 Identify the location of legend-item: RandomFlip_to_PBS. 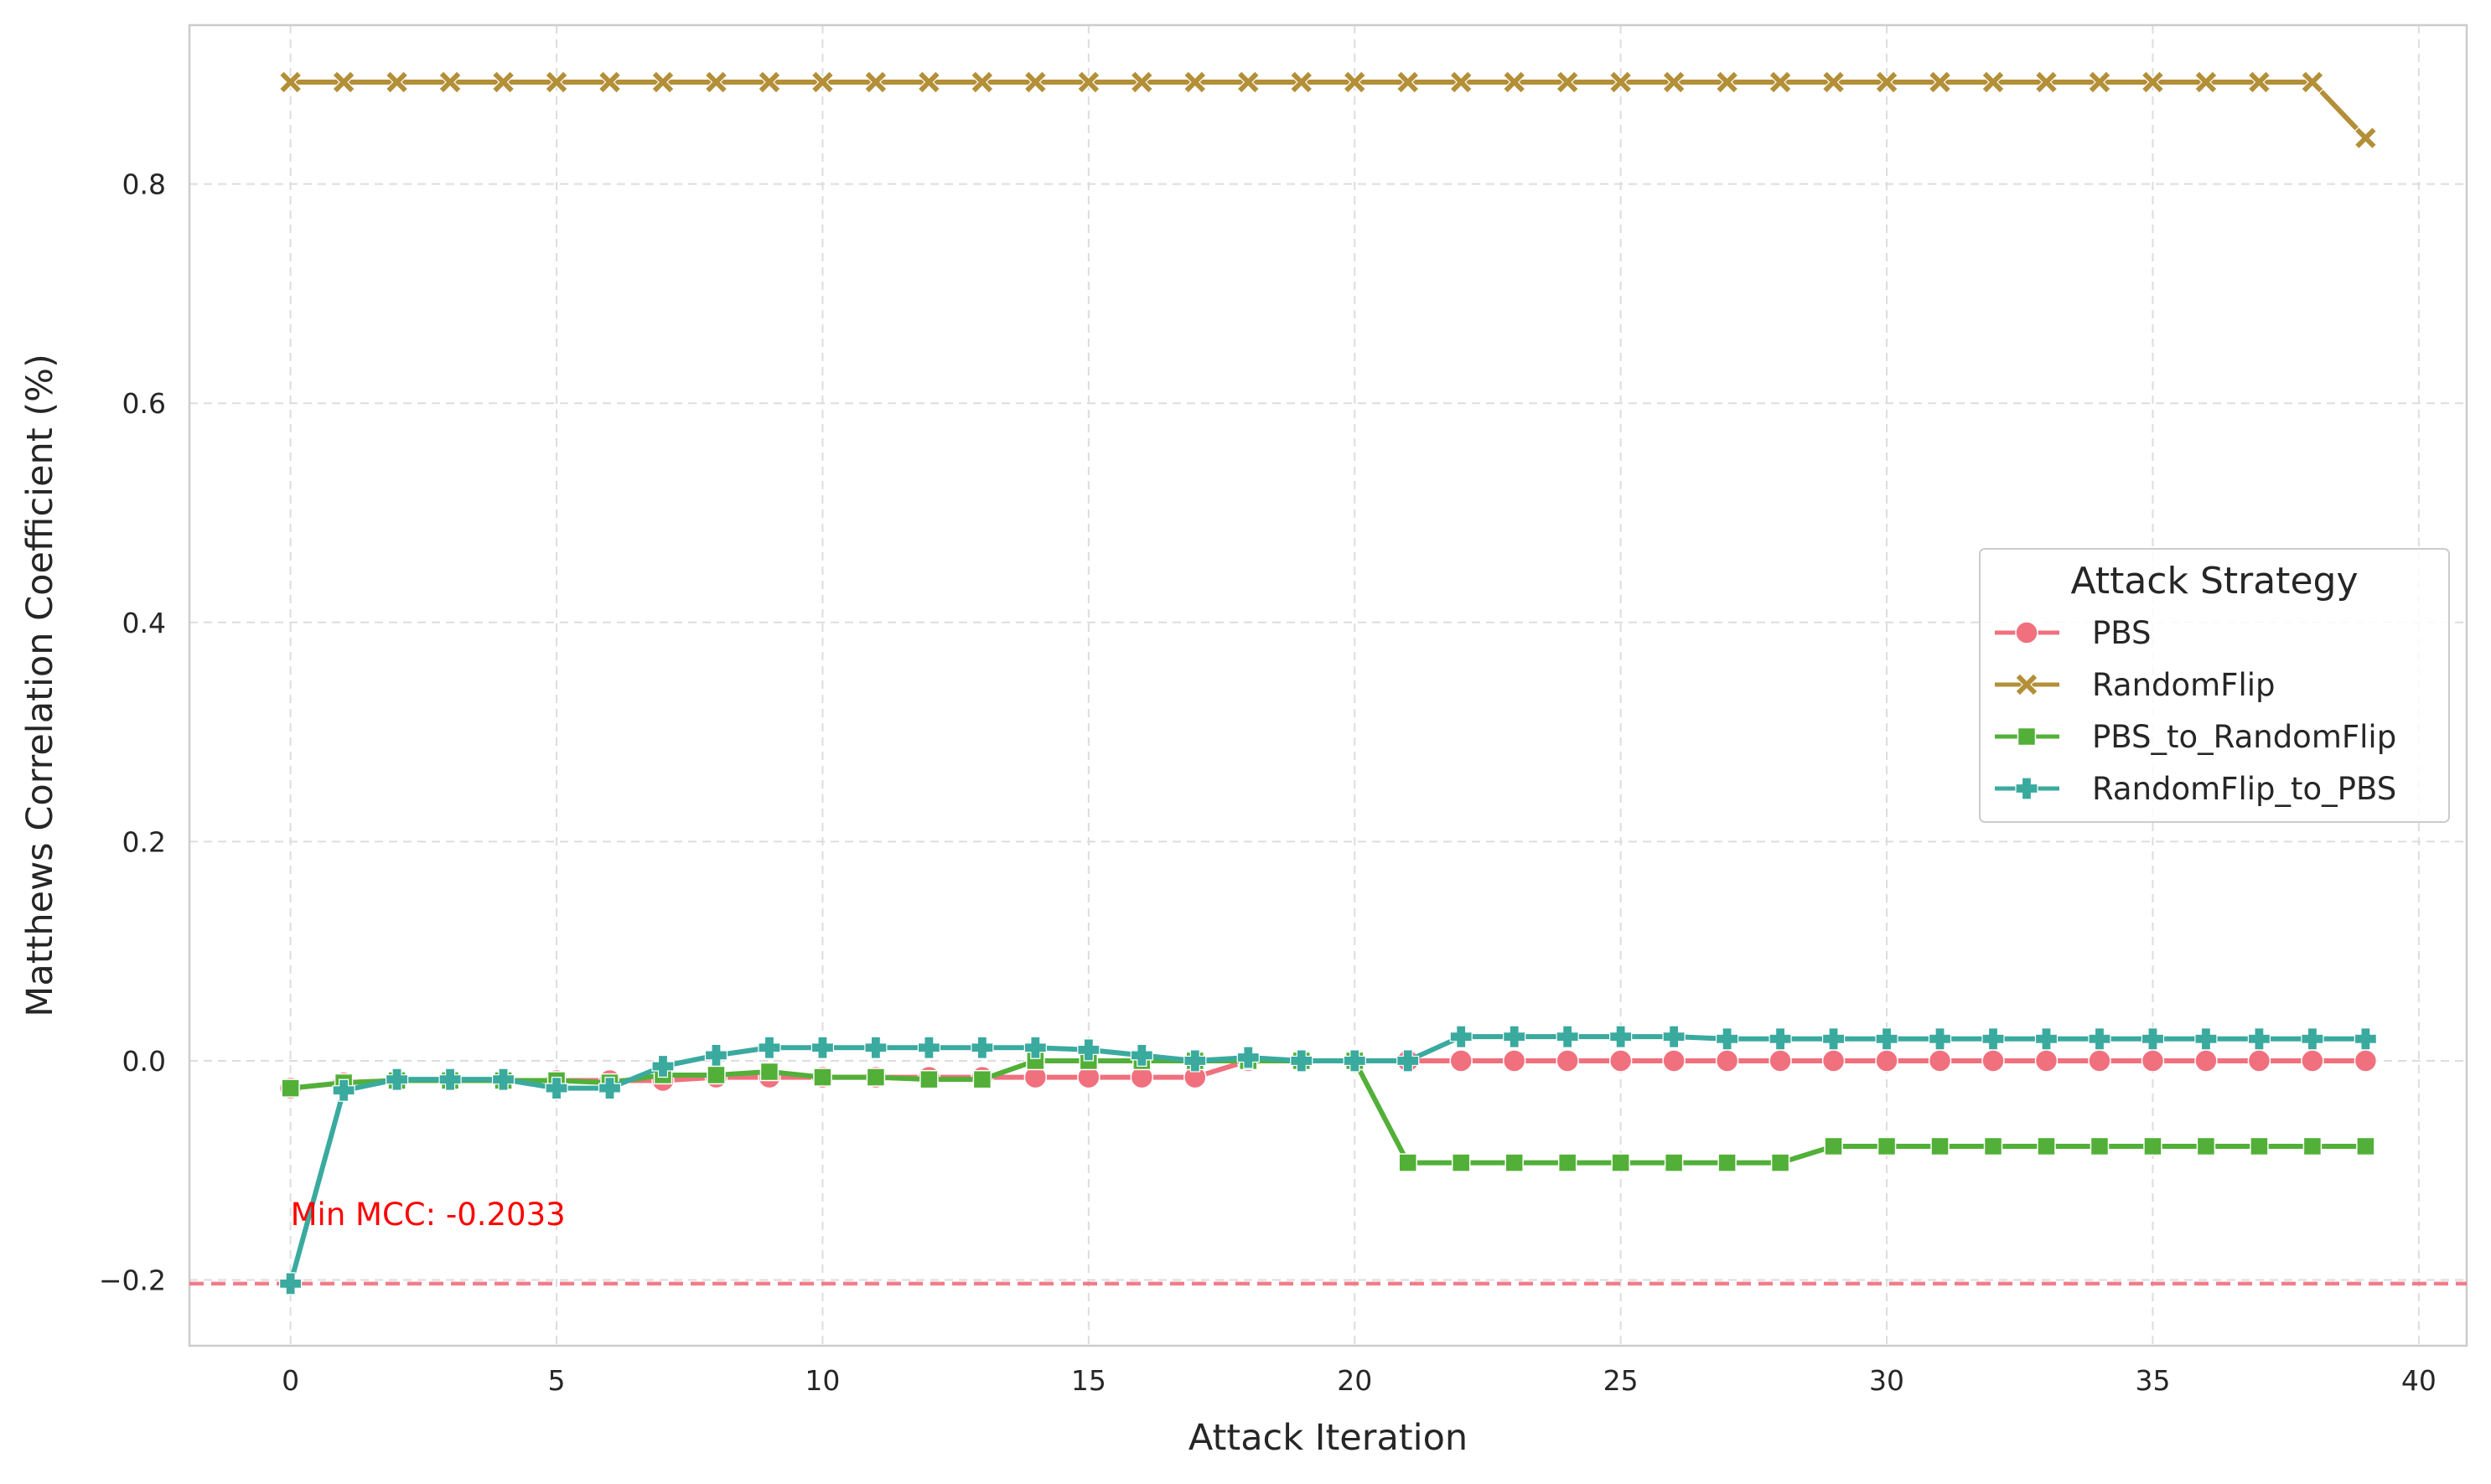
(2195, 789).